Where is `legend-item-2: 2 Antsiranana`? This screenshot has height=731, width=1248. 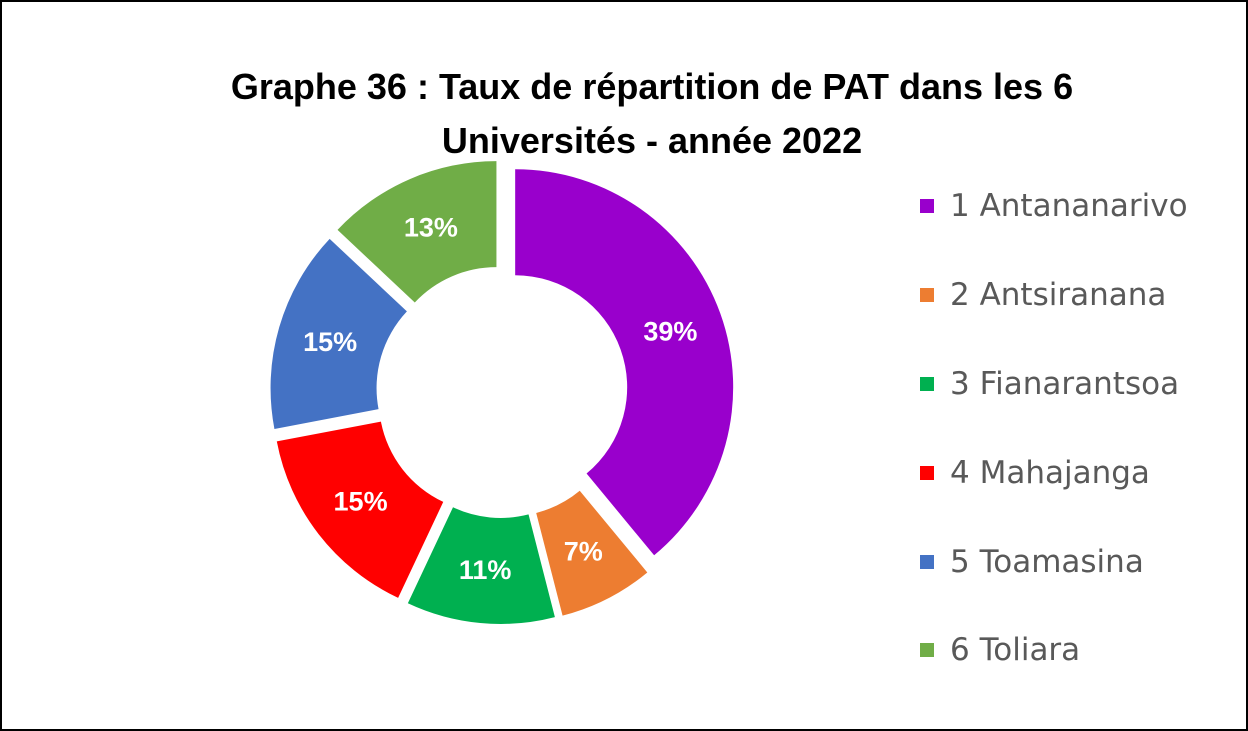 legend-item-2: 2 Antsiranana is located at coordinates (1080, 295).